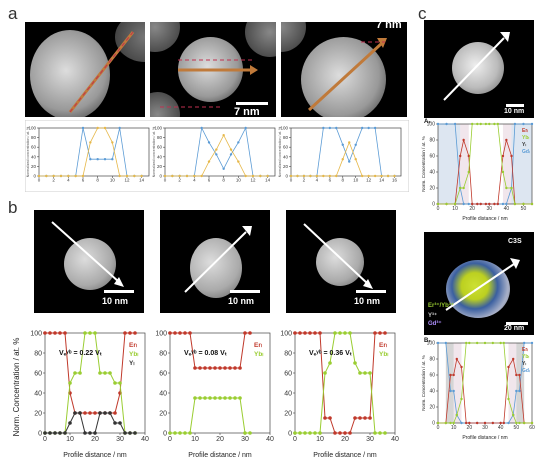 Image resolution: width=550 pixels, height=464 pixels. What do you see at coordinates (133, 345) in the screenshot?
I see `legend-entry: Erₗ` at bounding box center [133, 345].